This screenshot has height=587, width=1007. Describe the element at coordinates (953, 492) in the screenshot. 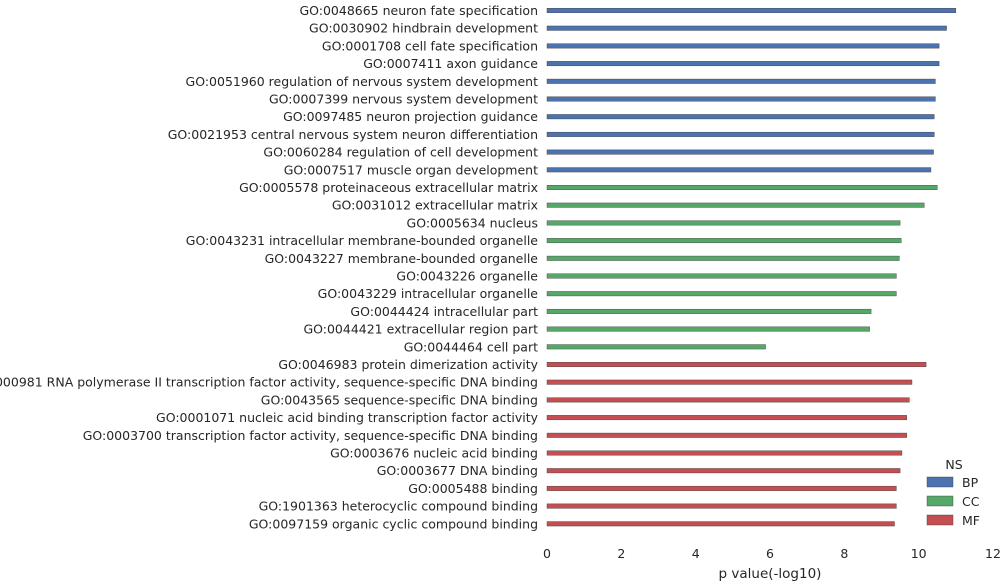

I see `legend: NS BP CC MF` at that location.